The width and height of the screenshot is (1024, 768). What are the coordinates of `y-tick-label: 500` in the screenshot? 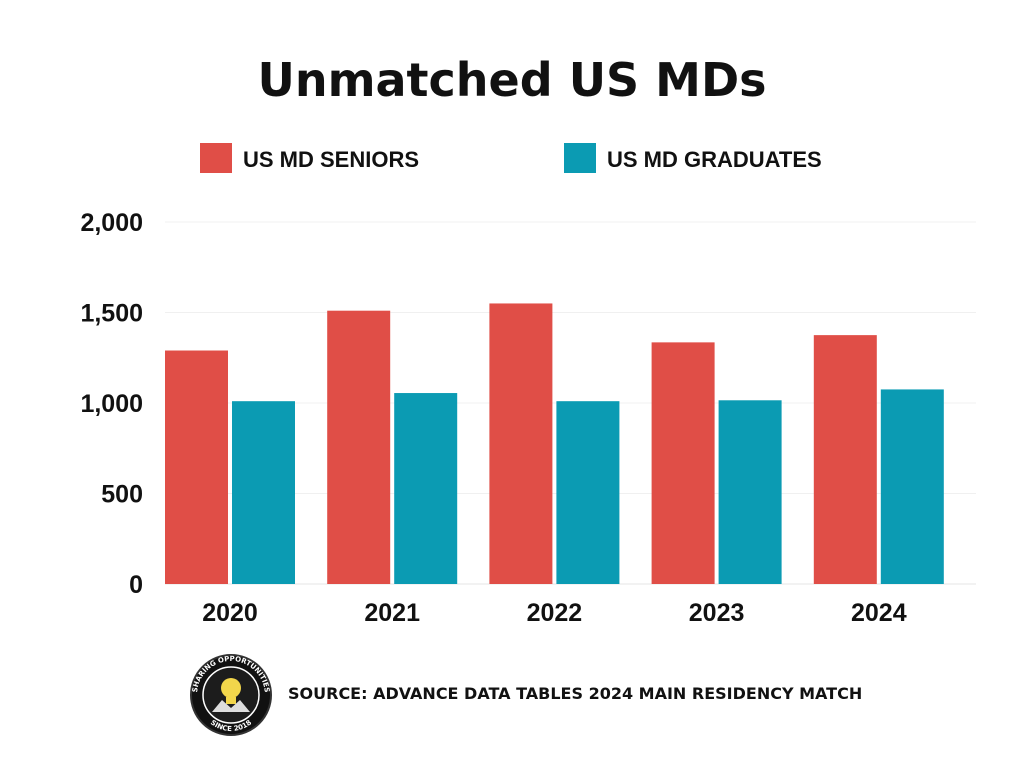 It's located at (122, 495).